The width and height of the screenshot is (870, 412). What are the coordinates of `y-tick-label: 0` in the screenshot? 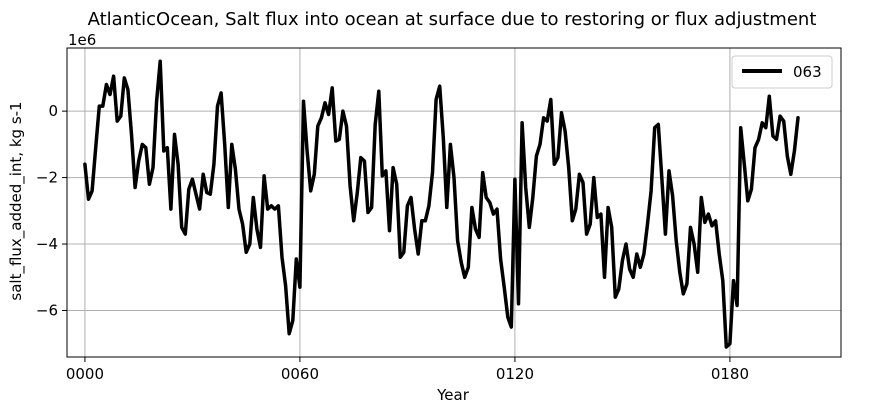 It's located at (53, 111).